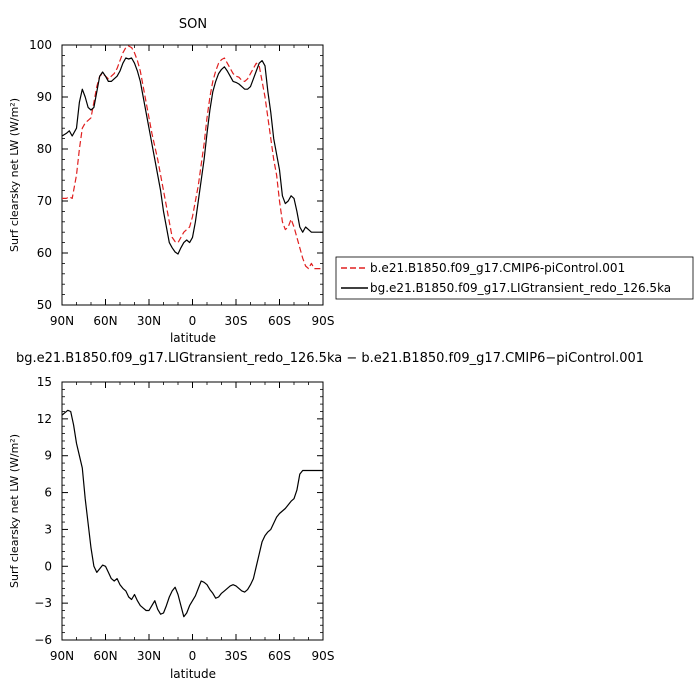  I want to click on top-series-group, so click(192, 157).